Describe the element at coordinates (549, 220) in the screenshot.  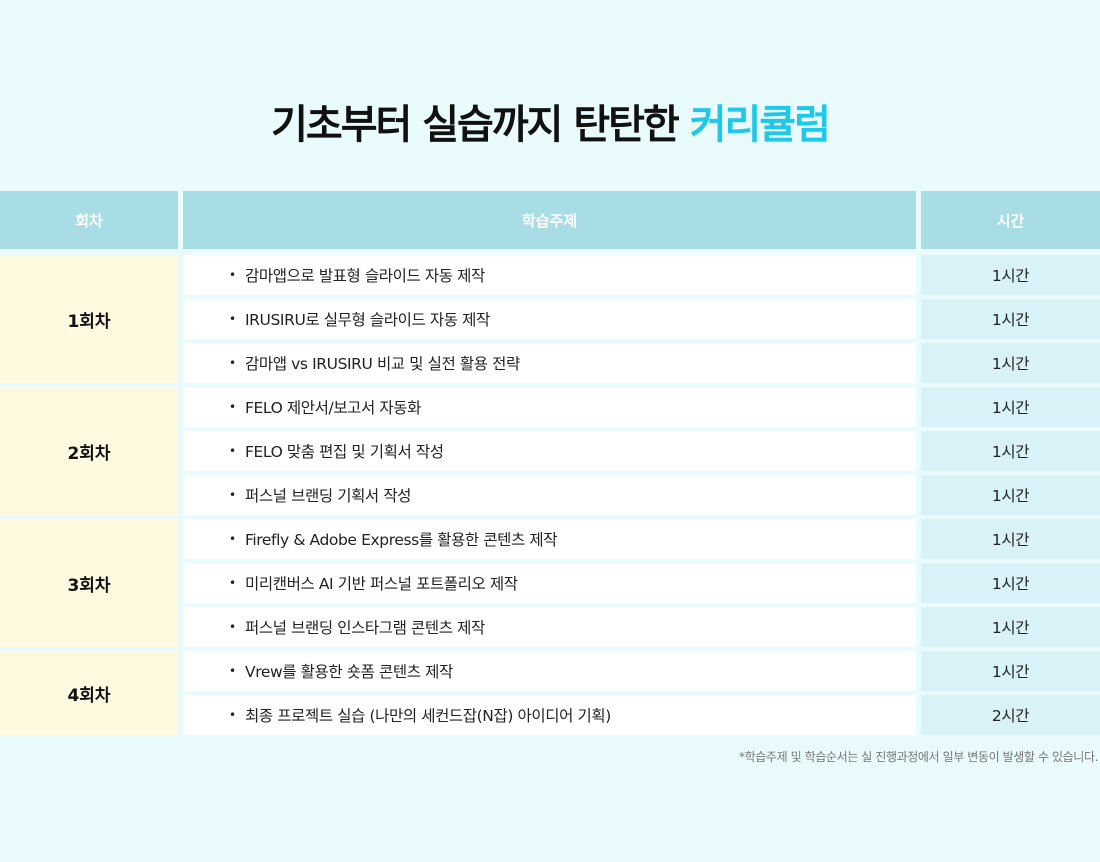
I see `header-topic: 학습주제` at that location.